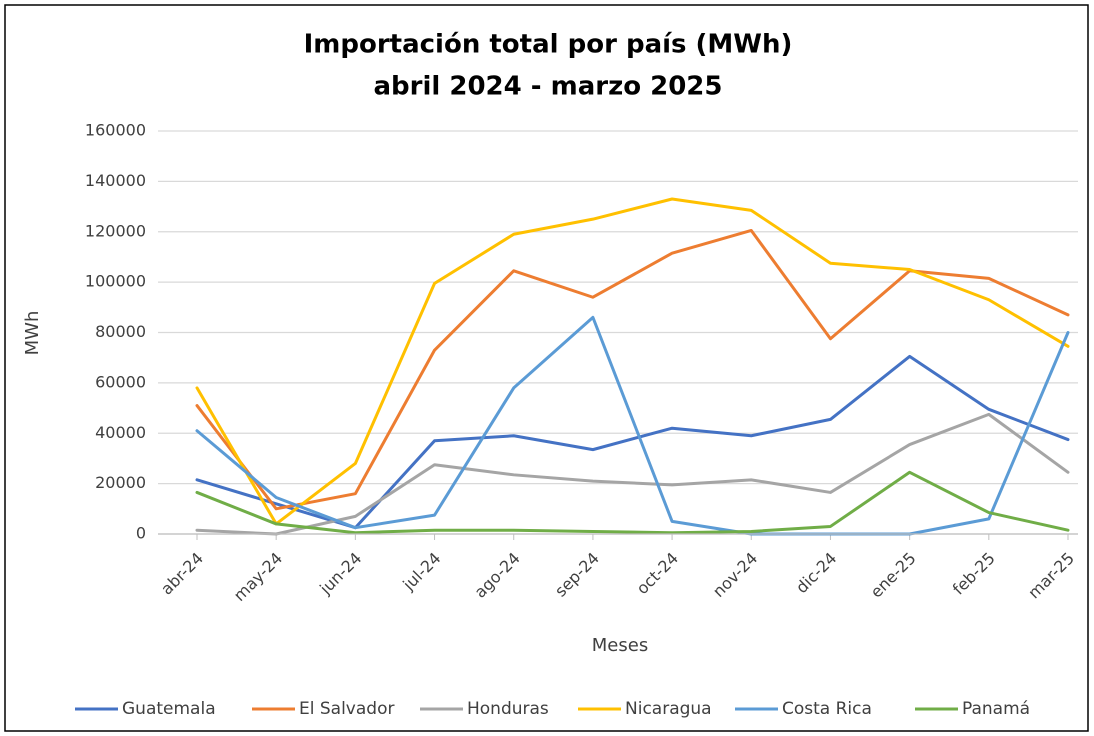  Describe the element at coordinates (120, 331) in the screenshot. I see `y-tick-label: 80000` at that location.